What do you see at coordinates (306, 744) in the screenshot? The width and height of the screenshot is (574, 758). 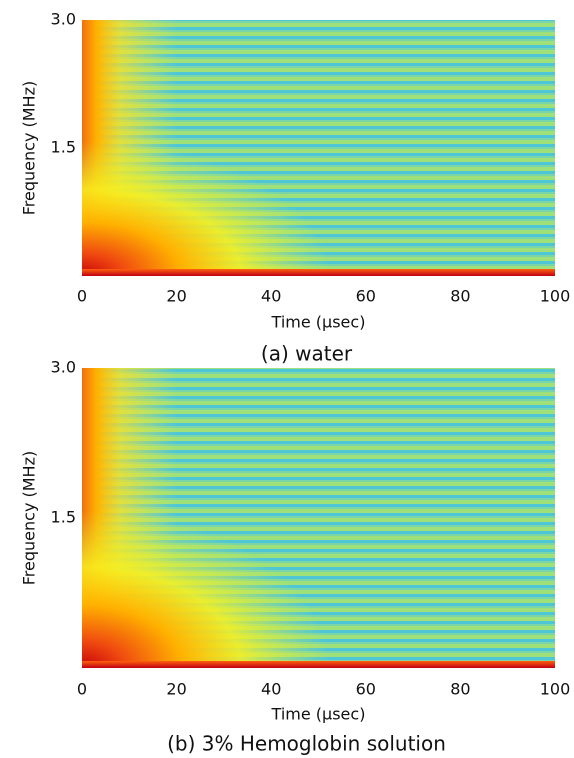 I see `caption: (b) 3% Hemoglobin solution` at bounding box center [306, 744].